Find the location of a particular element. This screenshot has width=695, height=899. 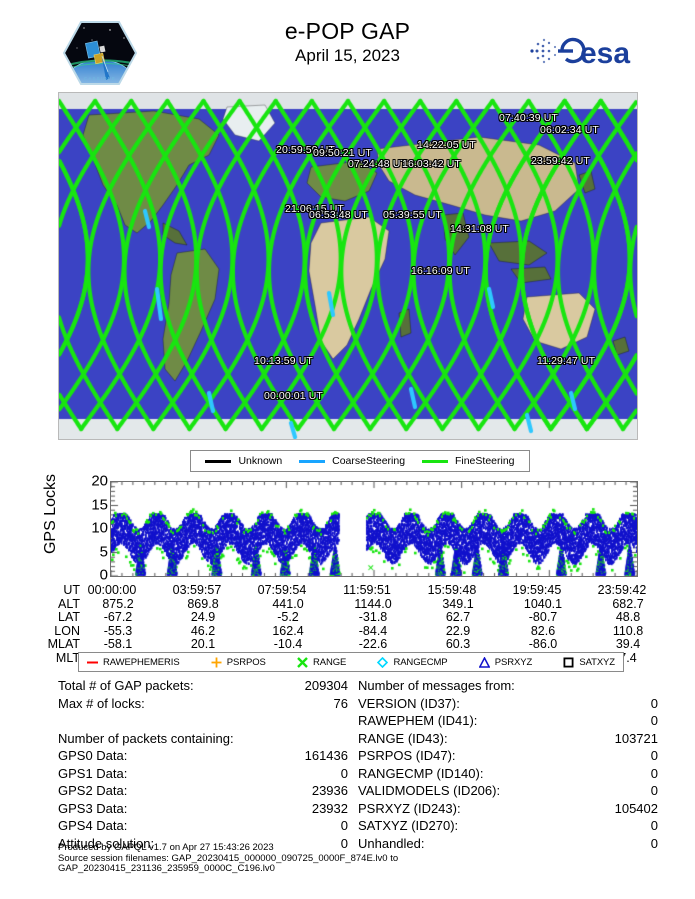

dash-marker-icon is located at coordinates (92, 662).